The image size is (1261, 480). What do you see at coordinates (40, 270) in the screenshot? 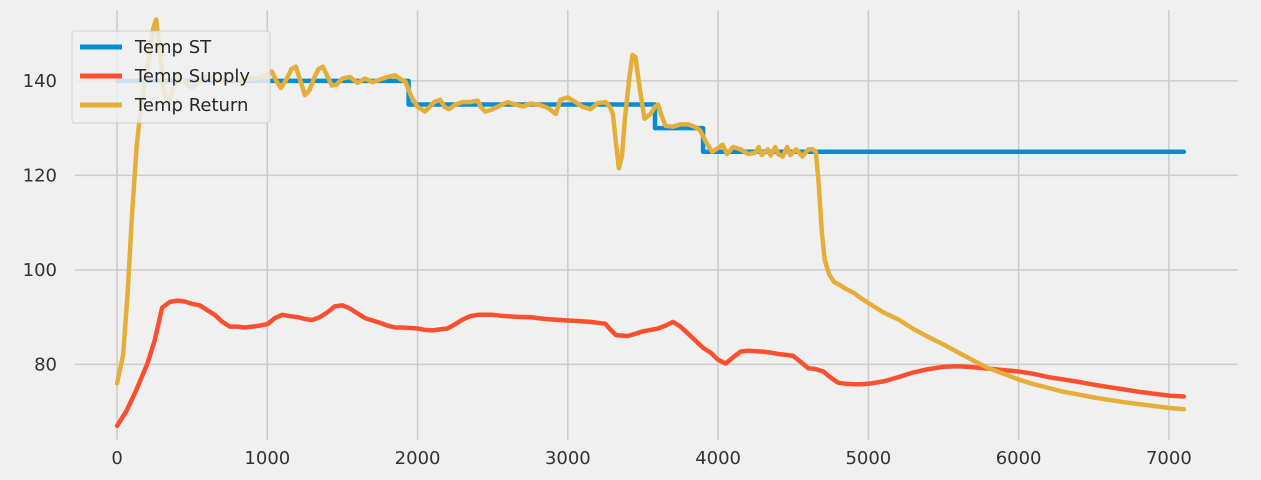
I see `y-tick-label: 100` at bounding box center [40, 270].